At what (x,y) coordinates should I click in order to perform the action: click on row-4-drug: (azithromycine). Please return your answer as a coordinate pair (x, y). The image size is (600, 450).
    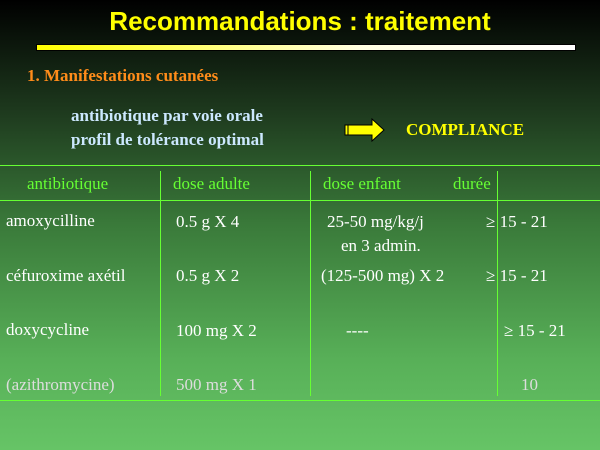
    Looking at the image, I should click on (60, 384).